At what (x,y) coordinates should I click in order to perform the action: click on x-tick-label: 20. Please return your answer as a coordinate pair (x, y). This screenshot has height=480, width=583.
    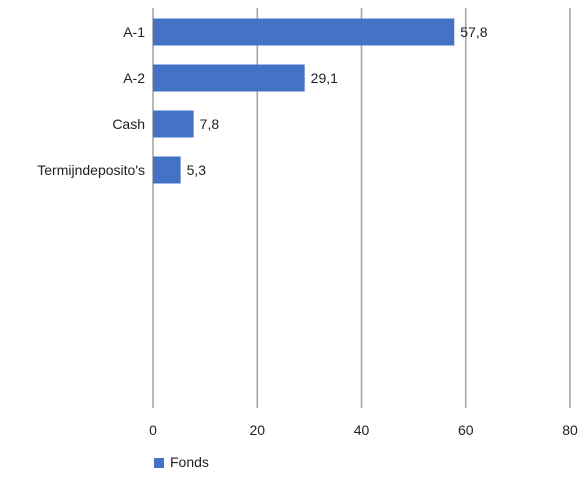
    Looking at the image, I should click on (257, 430).